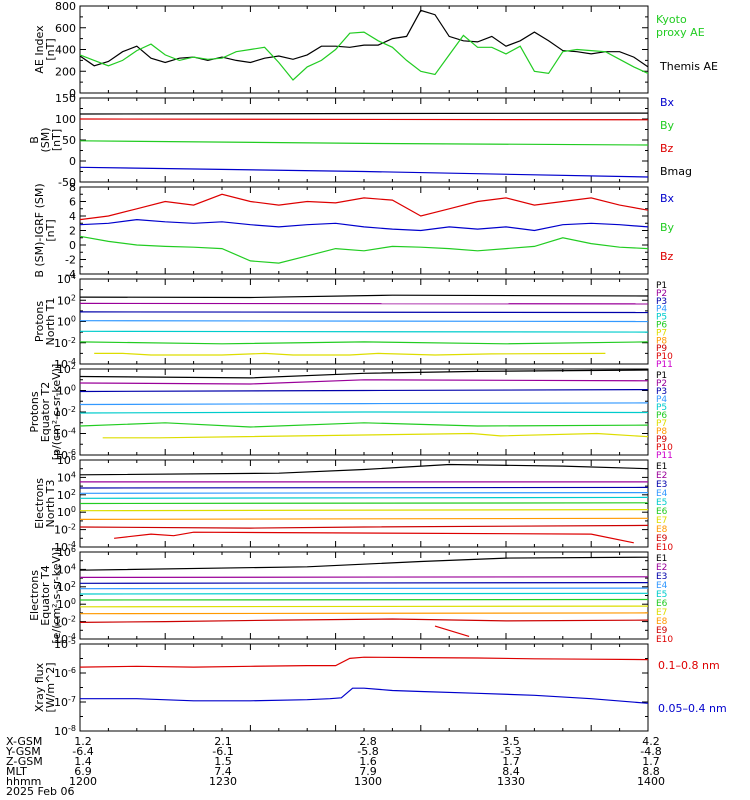 This screenshot has width=750, height=800. Describe the element at coordinates (45, 503) in the screenshot. I see `y-axis-label: ElectronsNorth T3` at that location.